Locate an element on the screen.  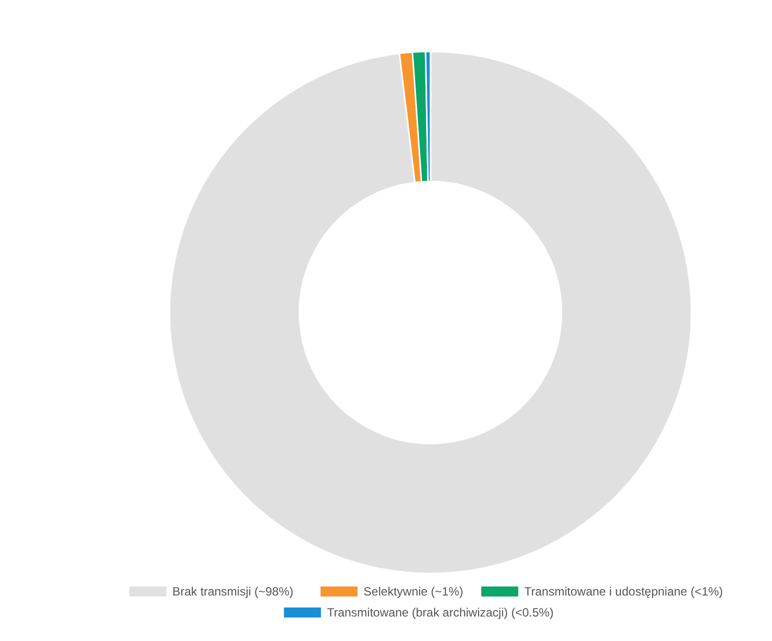
legend-label: Selektywnie (~1%) is located at coordinates (414, 591).